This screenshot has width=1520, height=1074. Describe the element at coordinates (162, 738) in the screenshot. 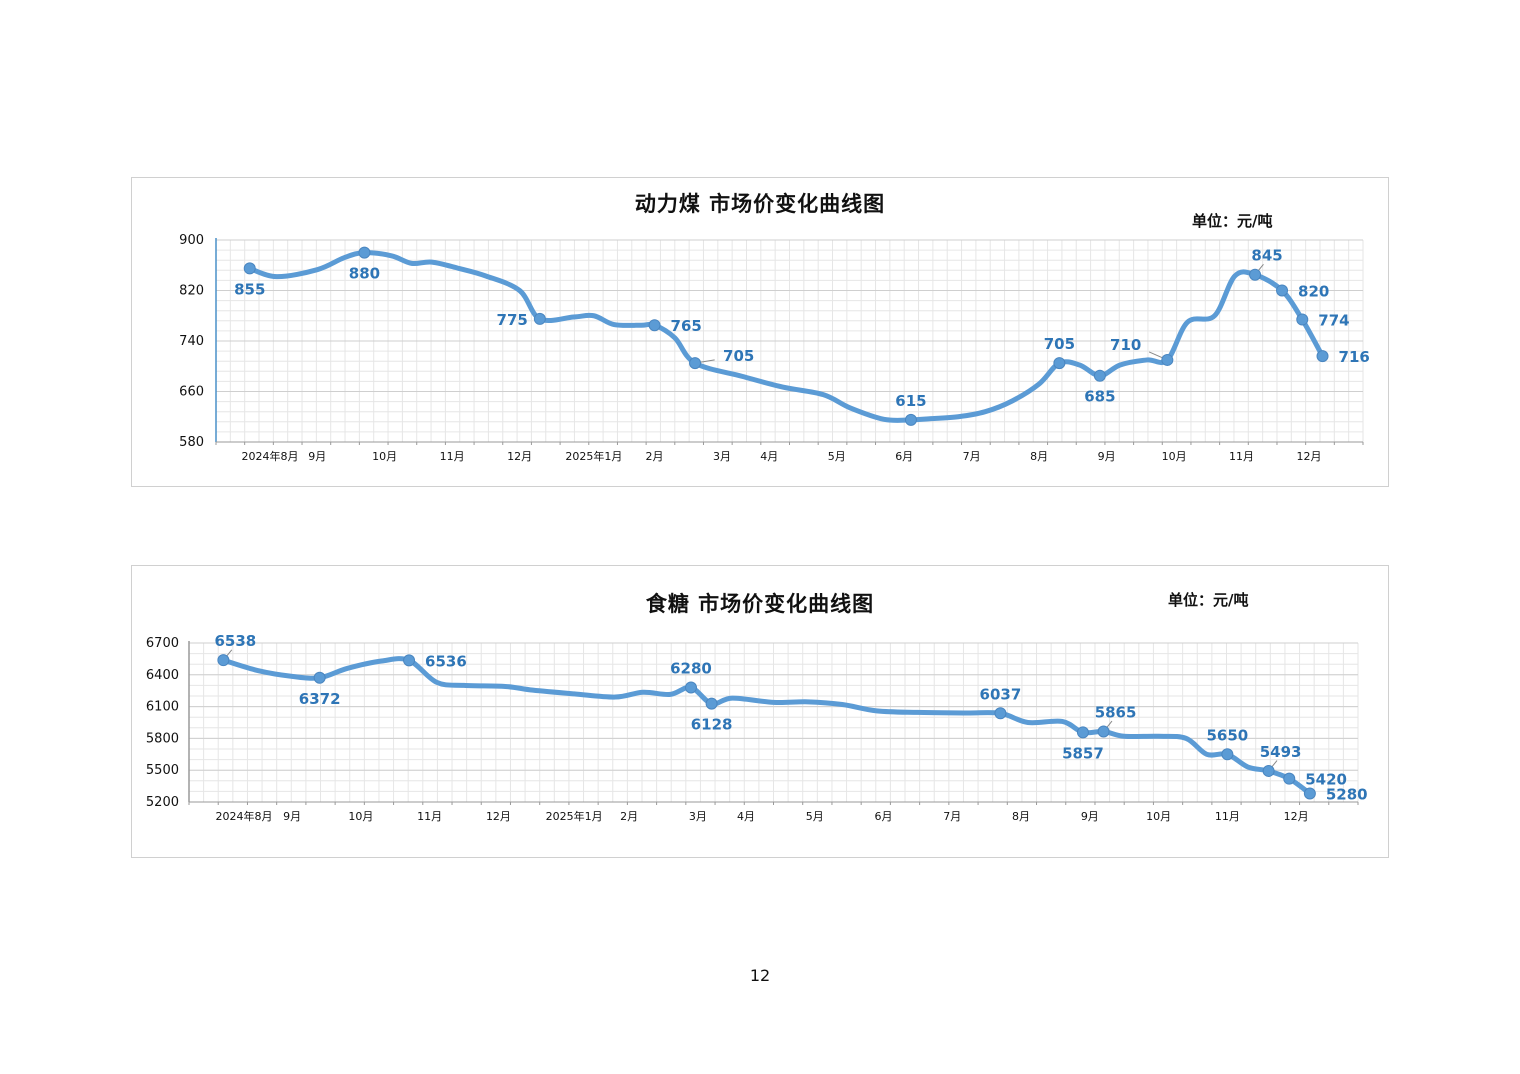

I see `y-tick-label: 5800` at that location.